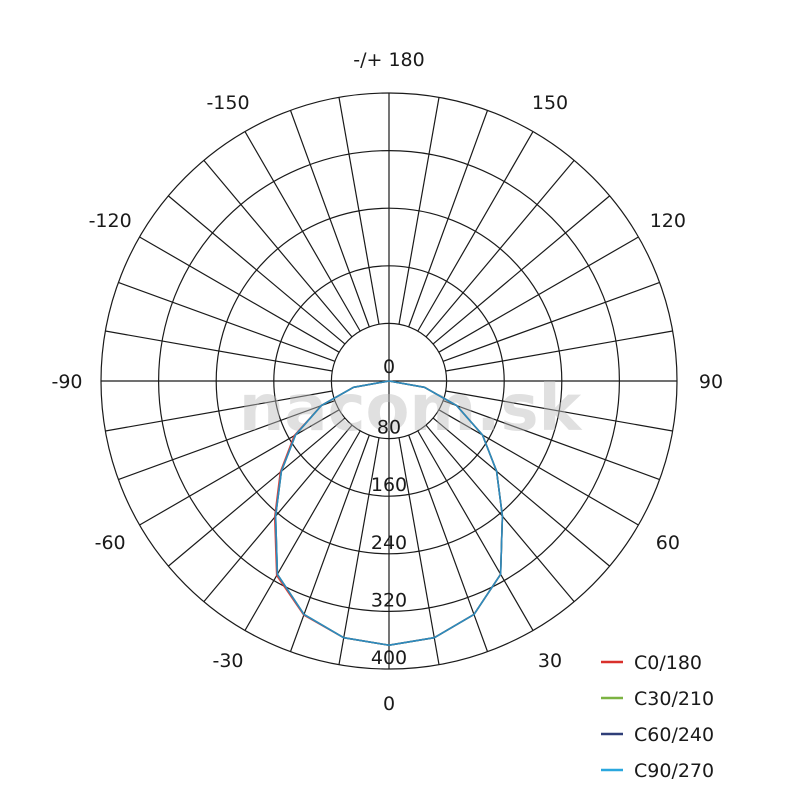 The height and width of the screenshot is (800, 800). I want to click on legend-label: C90/270, so click(674, 771).